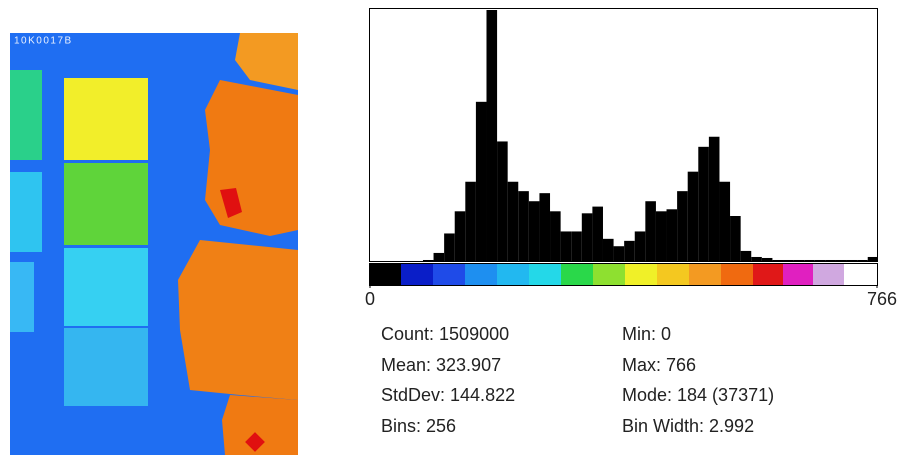  I want to click on image-label: 10K0017B, so click(43, 41).